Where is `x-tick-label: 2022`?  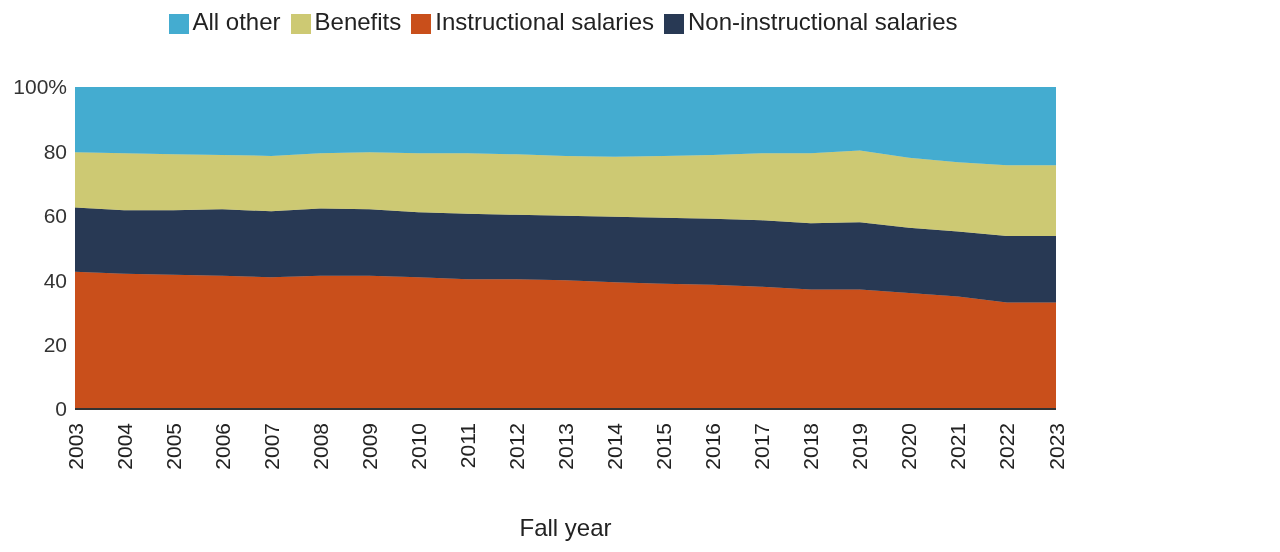
x-tick-label: 2022 is located at coordinates (1007, 446).